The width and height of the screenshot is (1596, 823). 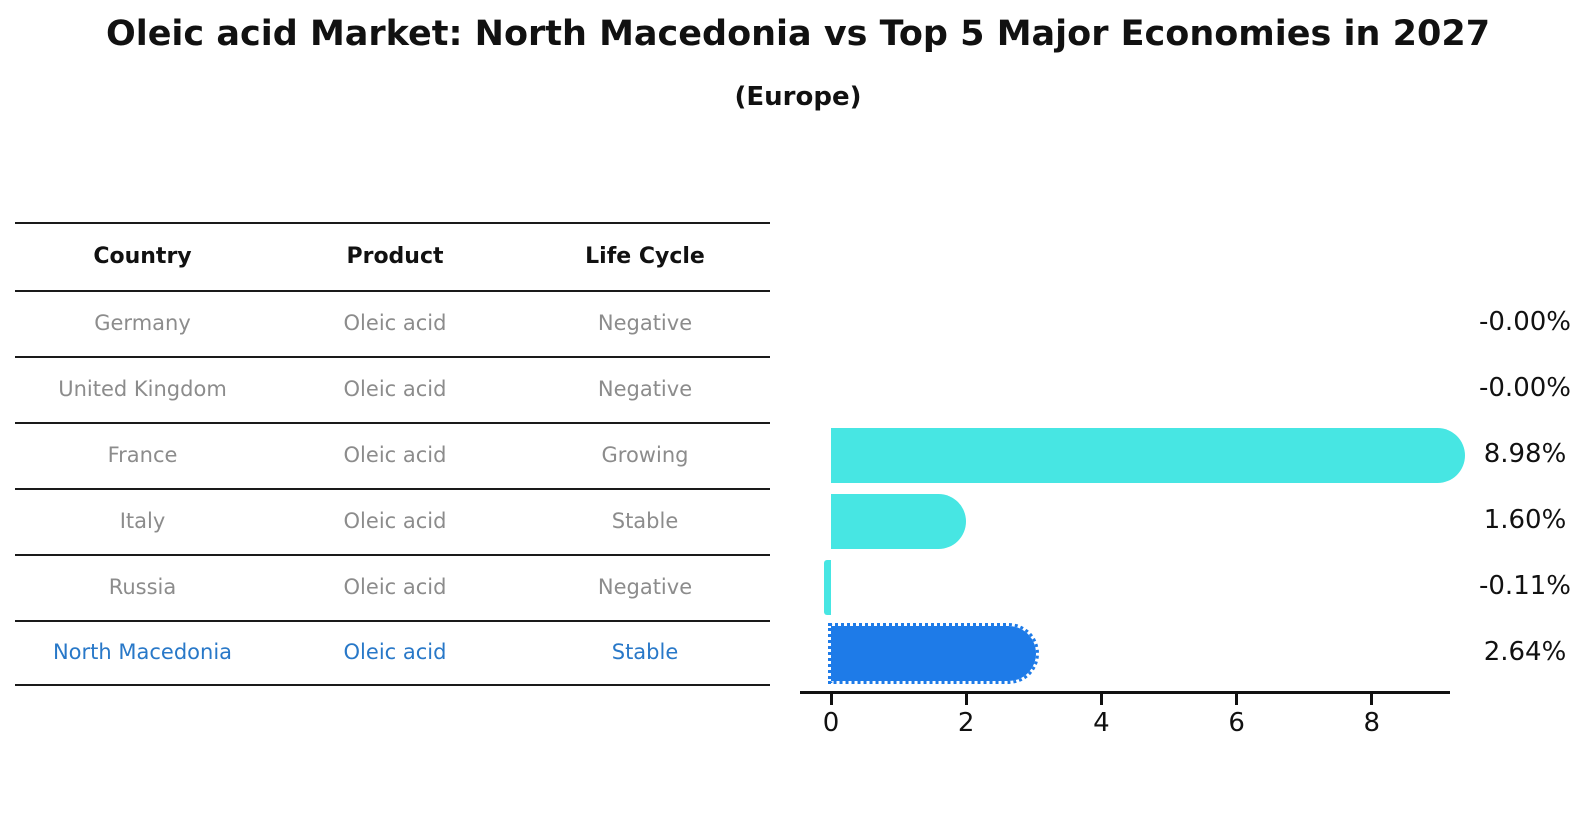 What do you see at coordinates (142, 587) in the screenshot?
I see `cell-country: Russia` at bounding box center [142, 587].